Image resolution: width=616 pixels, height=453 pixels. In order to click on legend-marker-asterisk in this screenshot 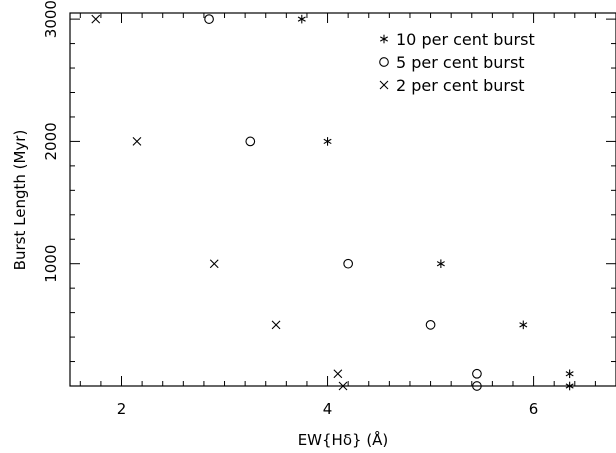, I will do `click(384, 39)`.